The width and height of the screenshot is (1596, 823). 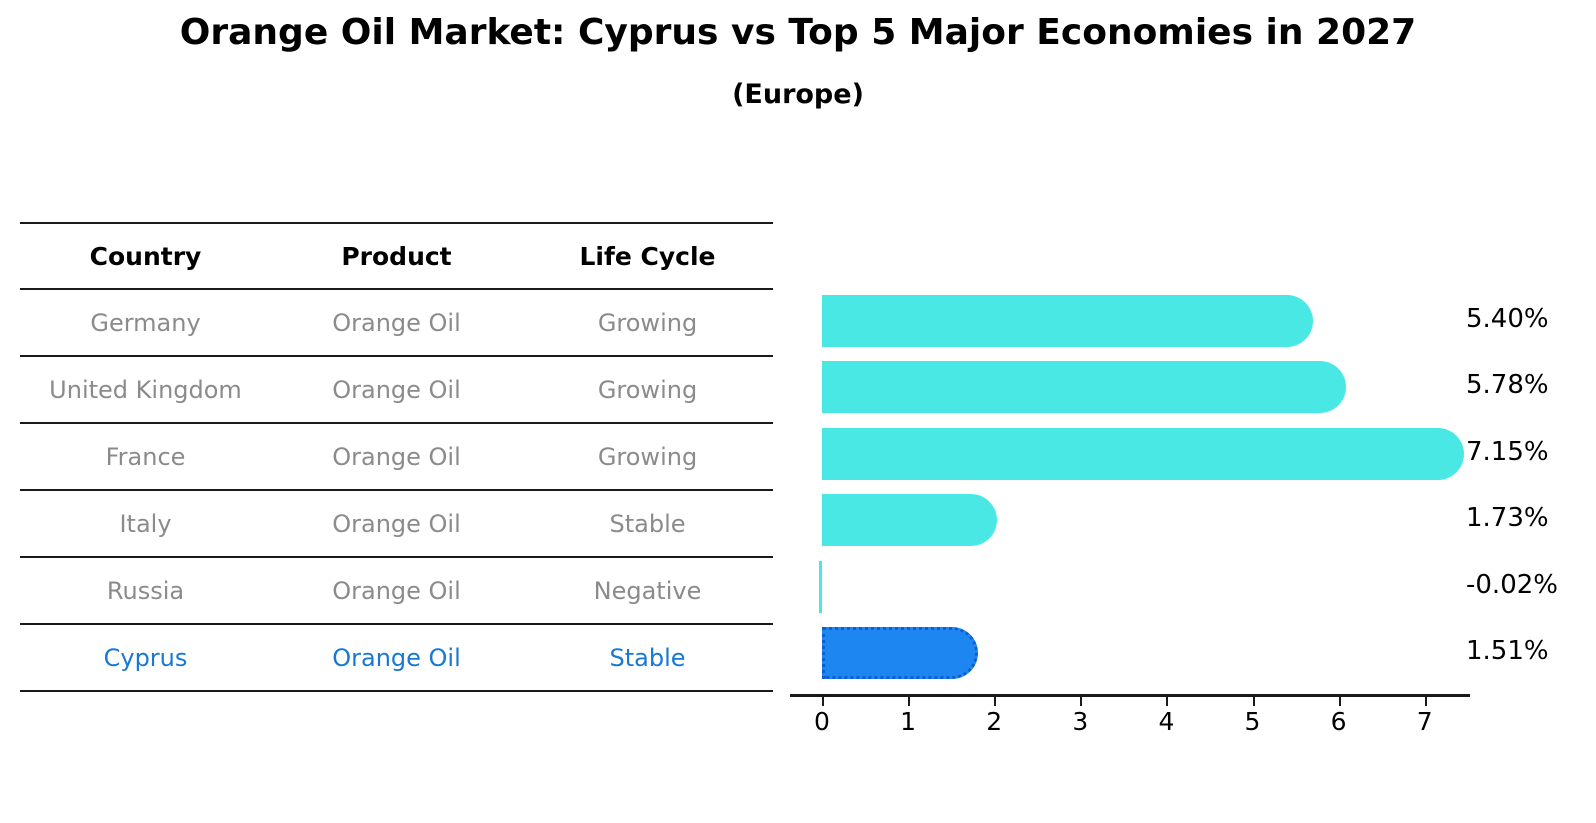 I want to click on value-label-cyprus: 1.51%, so click(x=1507, y=651).